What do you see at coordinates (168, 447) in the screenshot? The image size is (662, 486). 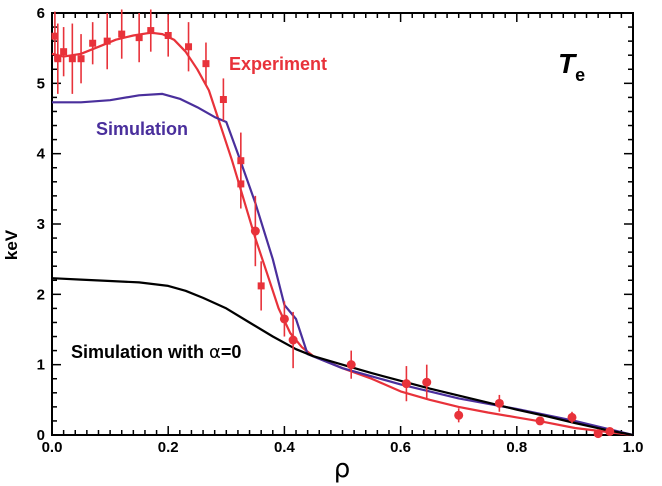 I see `x-tick-label: 0.2` at bounding box center [168, 447].